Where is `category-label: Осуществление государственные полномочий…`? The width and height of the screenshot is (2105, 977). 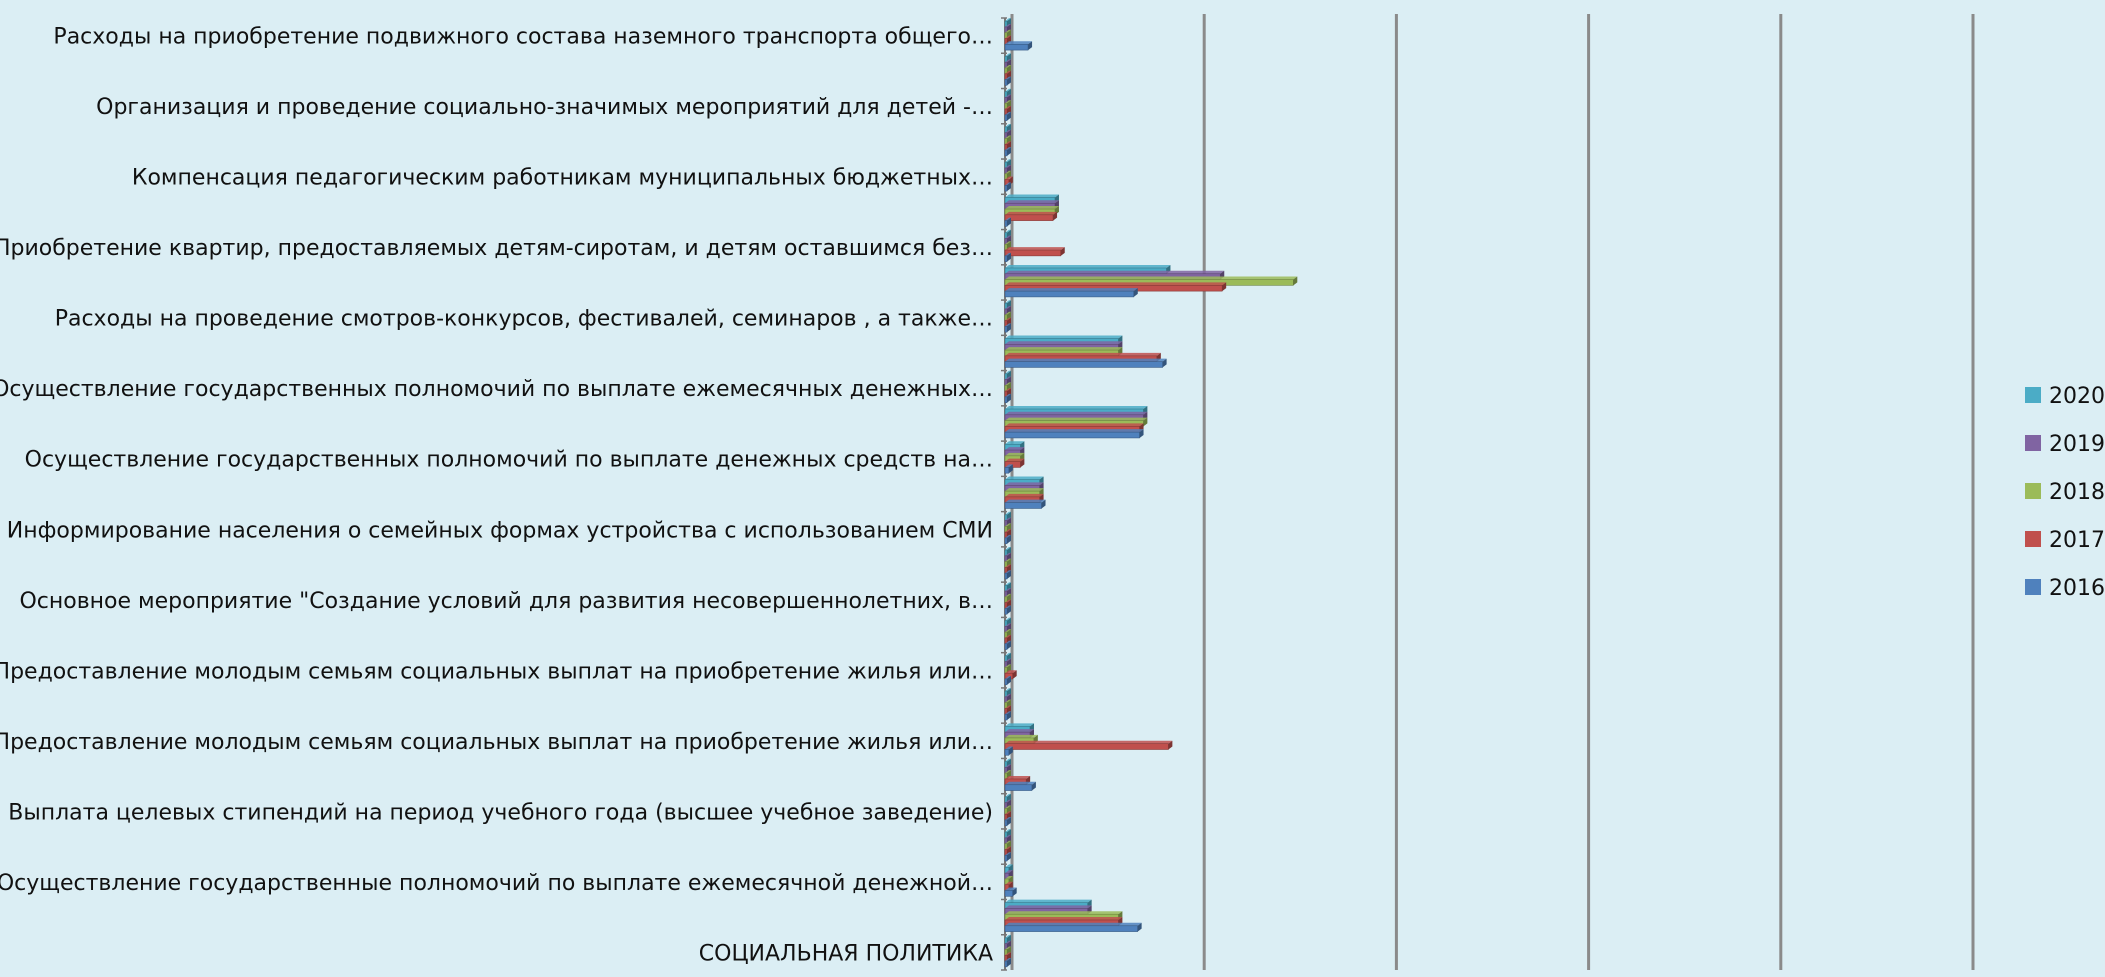 category-label: Осуществление государственные полномочий… is located at coordinates (496, 883).